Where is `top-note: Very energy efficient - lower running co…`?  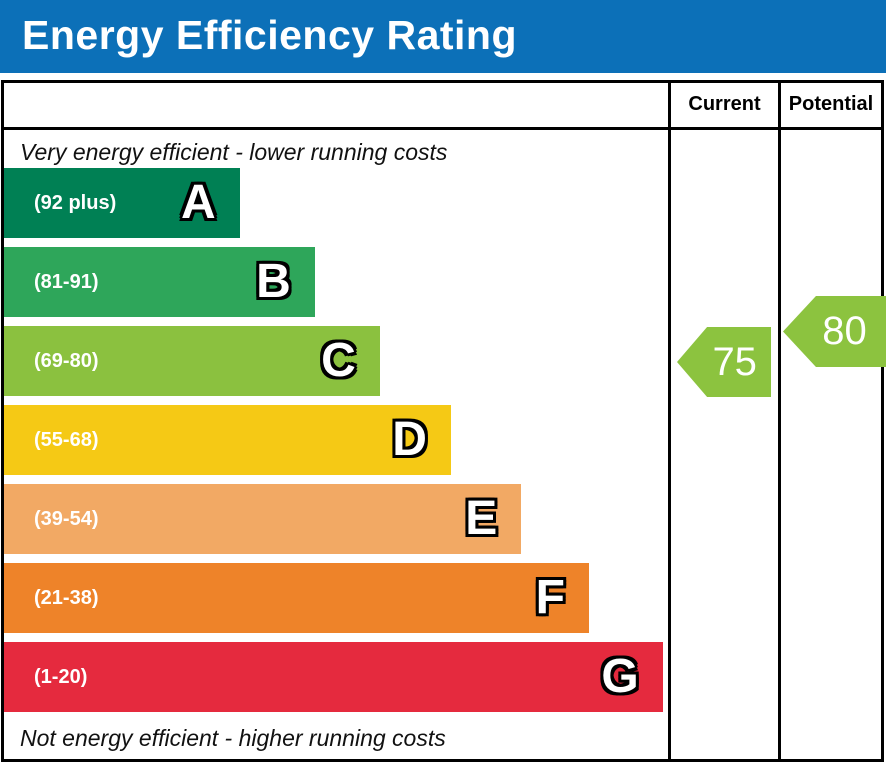
top-note: Very energy efficient - lower running co… is located at coordinates (234, 152).